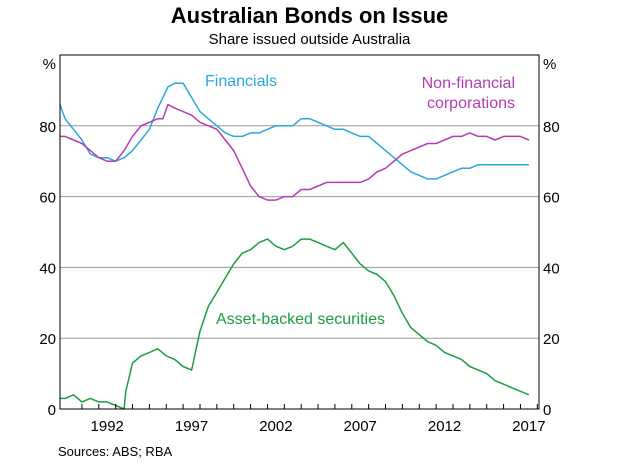 The height and width of the screenshot is (467, 619). What do you see at coordinates (107, 426) in the screenshot?
I see `x-tick-label-1992: 1992` at bounding box center [107, 426].